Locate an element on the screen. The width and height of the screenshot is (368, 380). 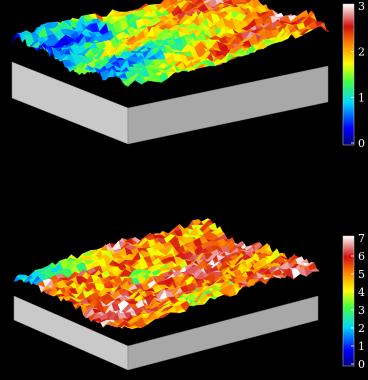
colorbar-tick-label: 7 is located at coordinates (361, 238).